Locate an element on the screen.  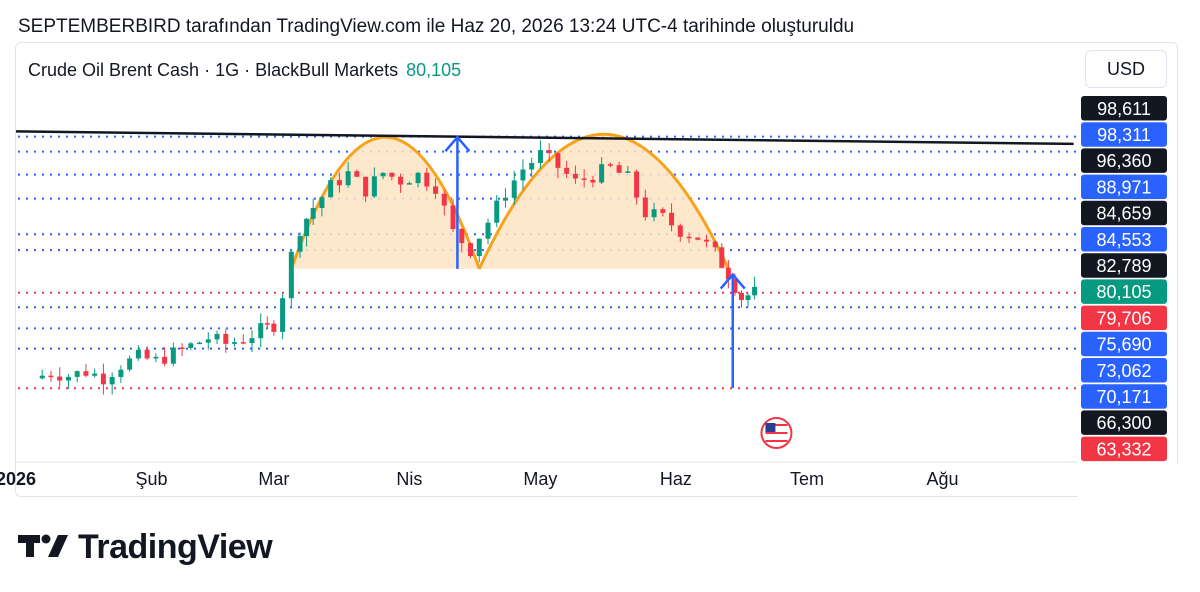
x-tick-label: Şub is located at coordinates (151, 479).